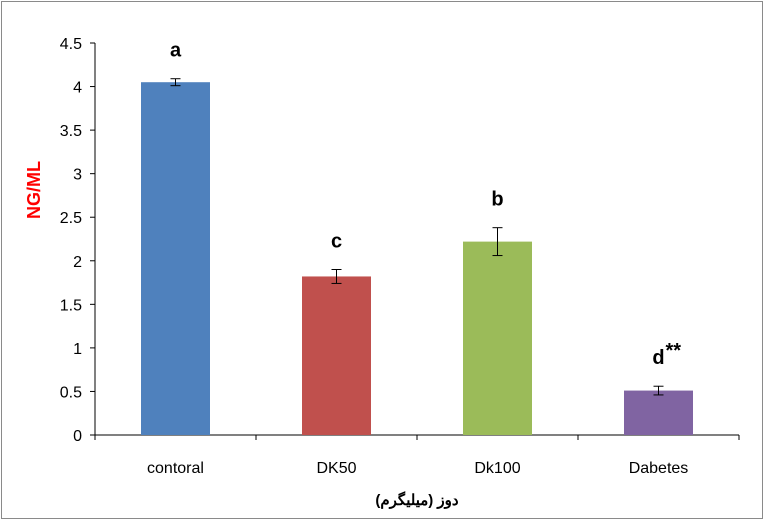 This screenshot has width=764, height=522. Describe the element at coordinates (497, 338) in the screenshot. I see `bar-dk100` at that location.